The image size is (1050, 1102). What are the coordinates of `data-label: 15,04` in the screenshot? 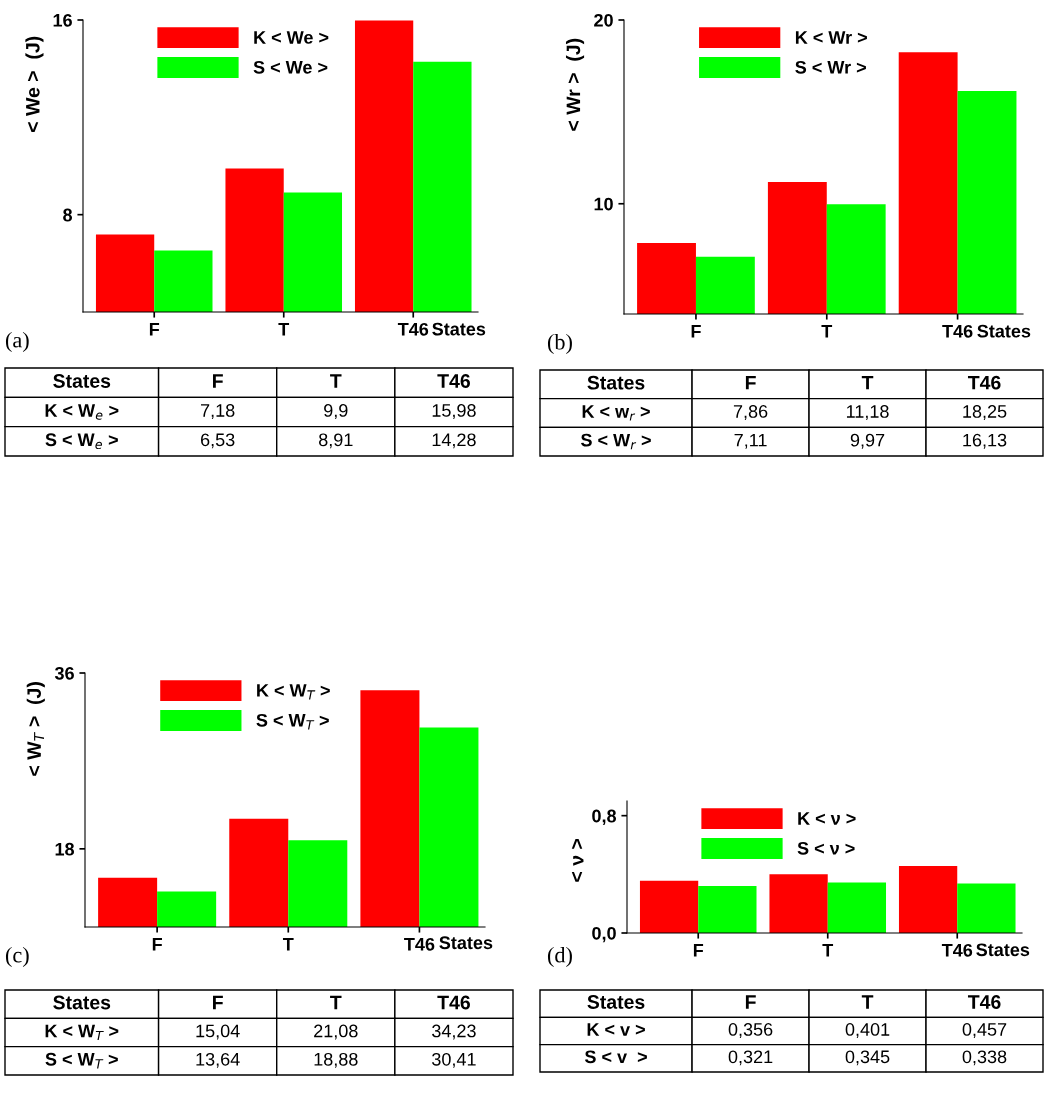 It's located at (218, 1032).